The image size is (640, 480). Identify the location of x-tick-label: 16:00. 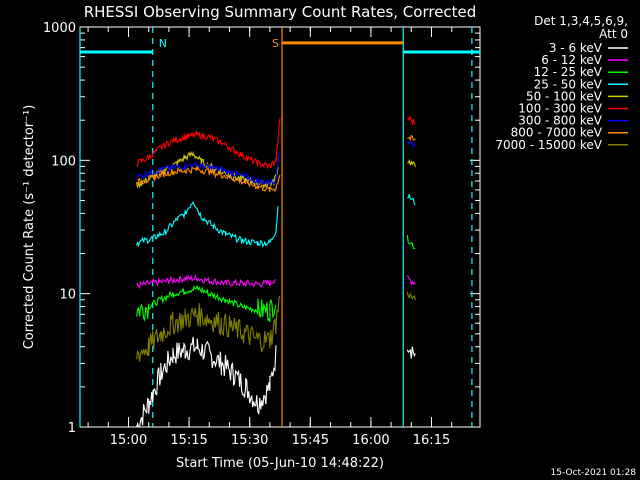
(370, 440).